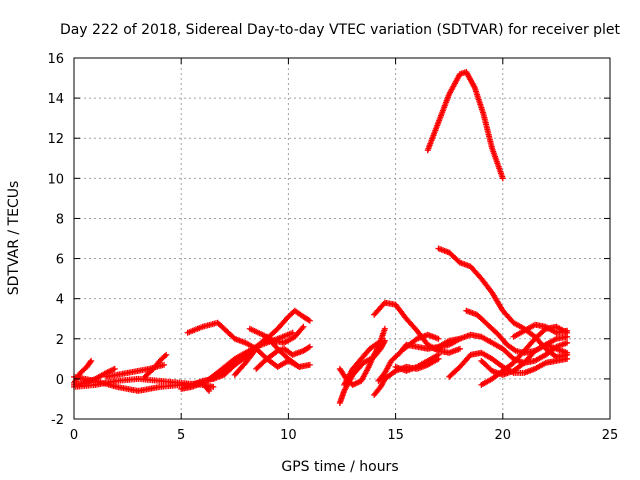 The image size is (640, 480). Describe the element at coordinates (55, 99) in the screenshot. I see `y-tick-label: 14` at that location.